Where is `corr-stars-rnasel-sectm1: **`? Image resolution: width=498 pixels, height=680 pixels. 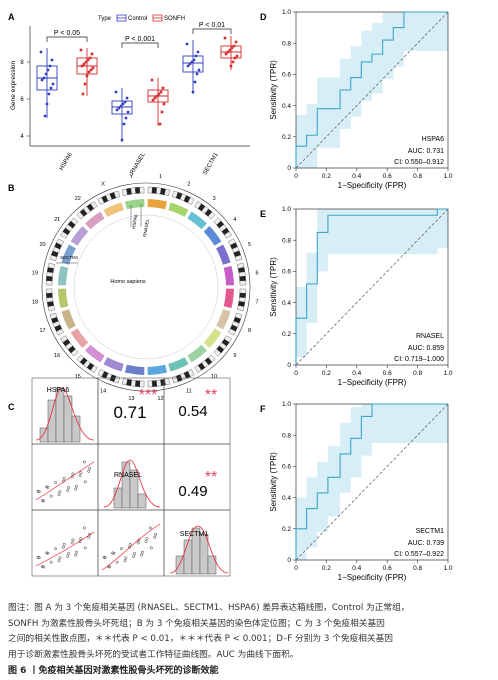 corr-stars-rnasel-sectm1: ** is located at coordinates (211, 477).